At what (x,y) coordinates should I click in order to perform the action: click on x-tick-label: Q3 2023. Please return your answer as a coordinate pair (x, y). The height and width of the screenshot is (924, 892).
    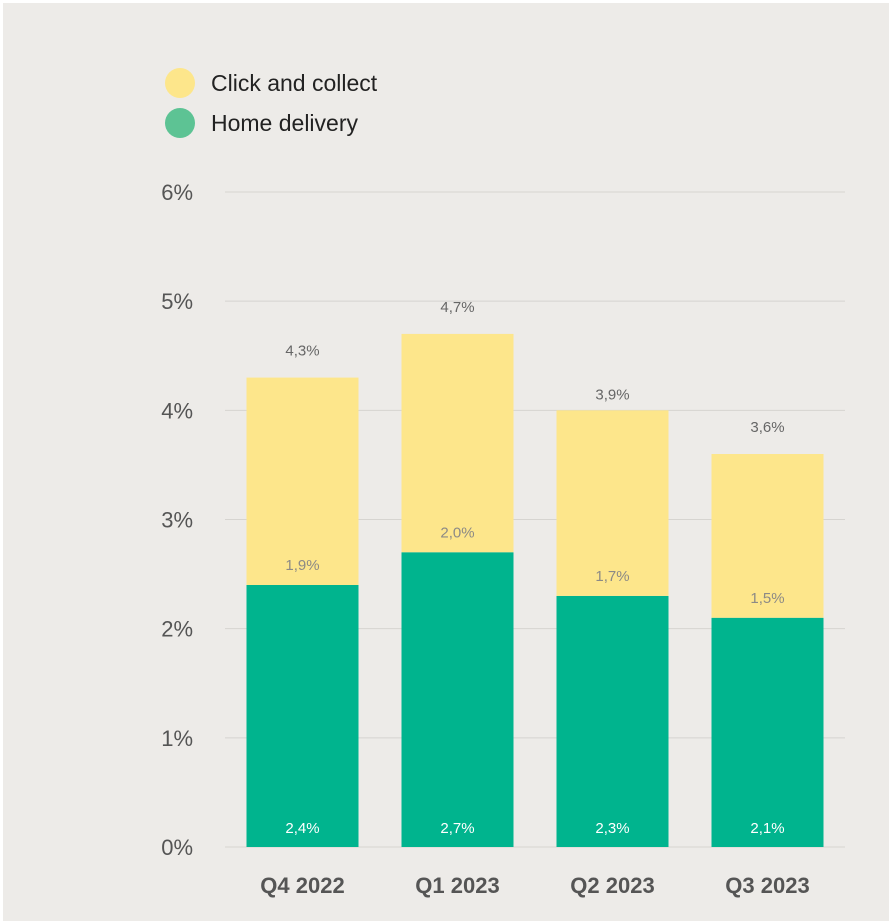
    Looking at the image, I should click on (767, 885).